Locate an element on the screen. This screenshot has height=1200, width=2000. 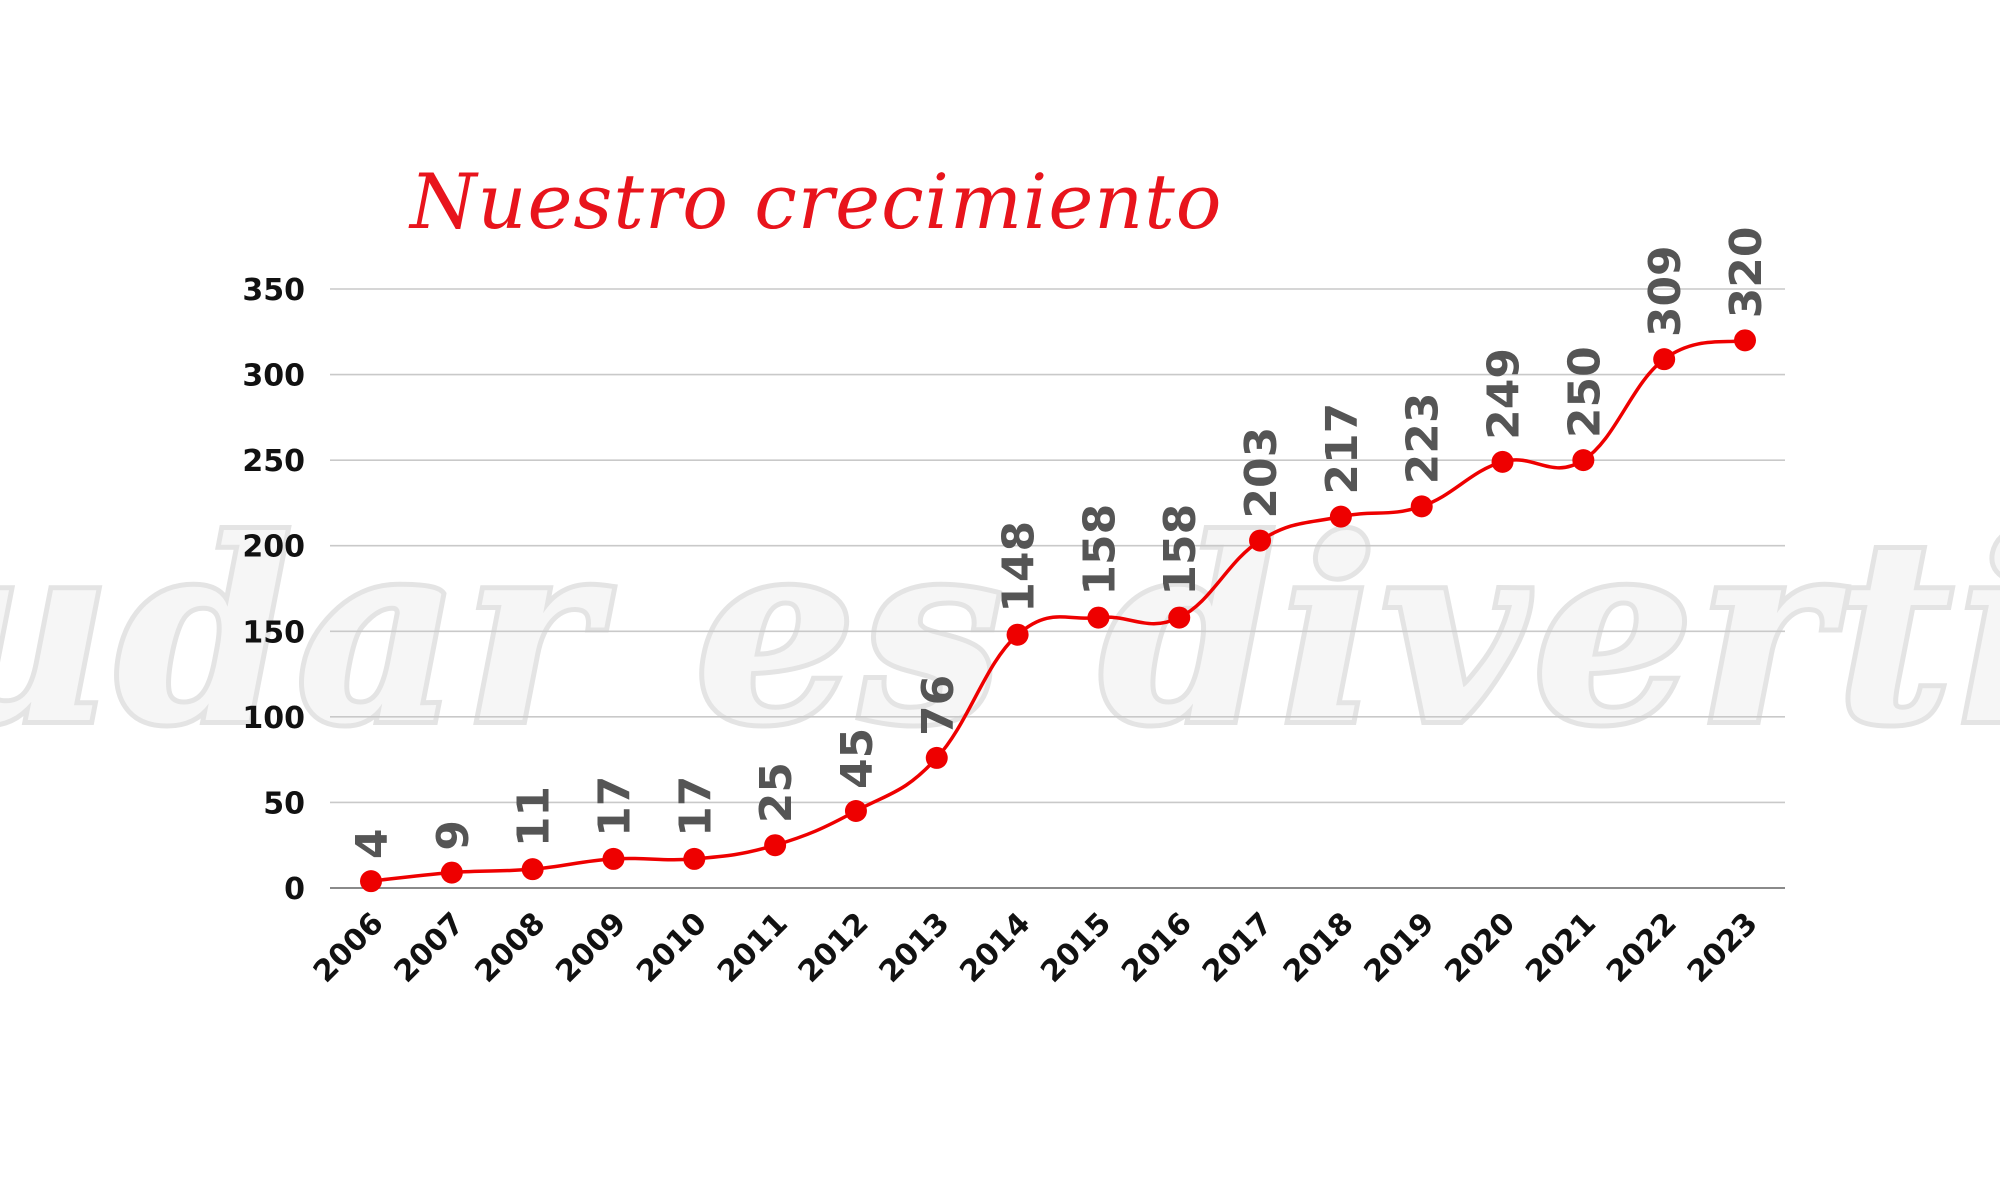
y-tick-label: 350 is located at coordinates (273, 290).